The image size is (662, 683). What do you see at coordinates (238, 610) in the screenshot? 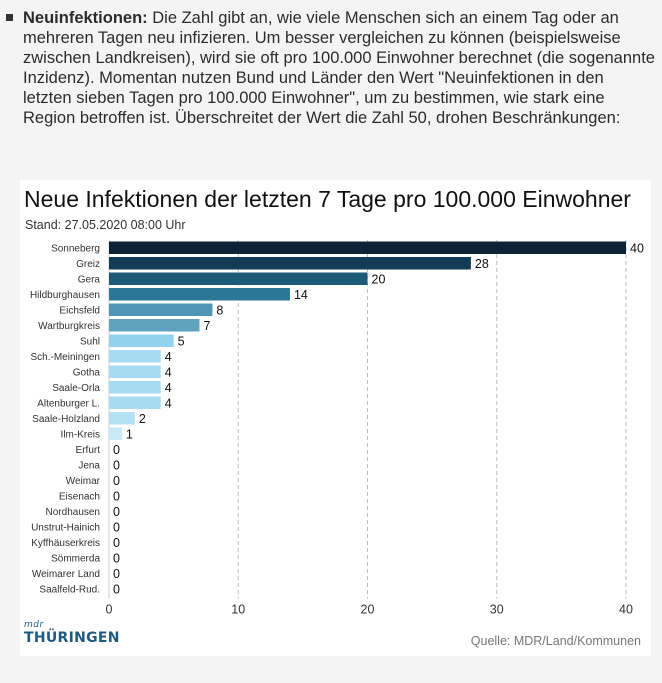
I see `x-tick-label: 10` at bounding box center [238, 610].